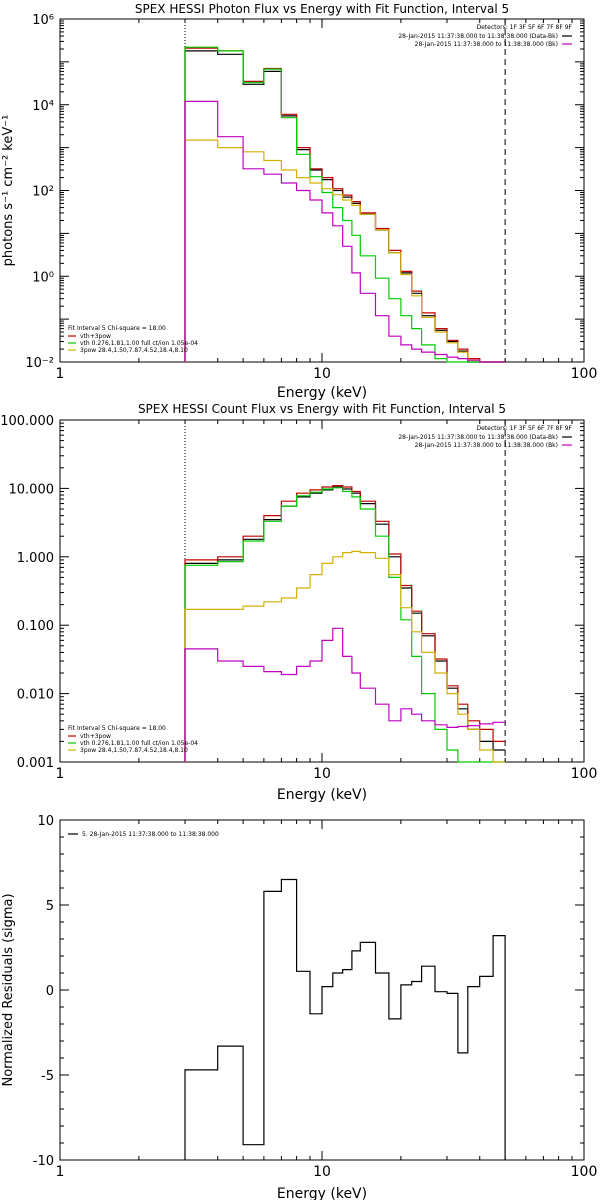 The image size is (600, 1200). I want to click on y-tick-label: 0.100, so click(35, 626).